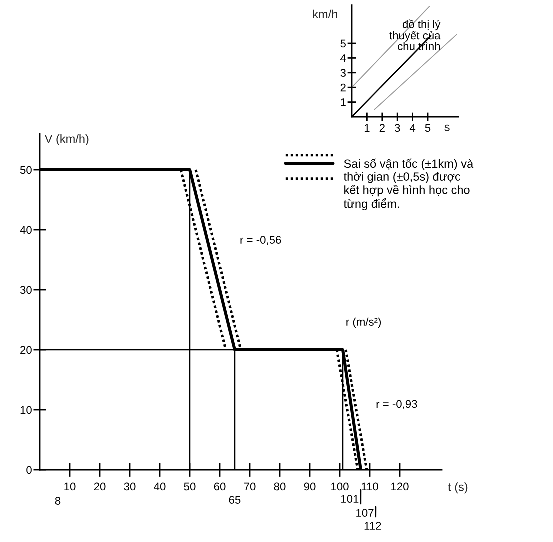 The image size is (553, 542). Describe the element at coordinates (400, 486) in the screenshot. I see `x-tick-label: 120` at that location.